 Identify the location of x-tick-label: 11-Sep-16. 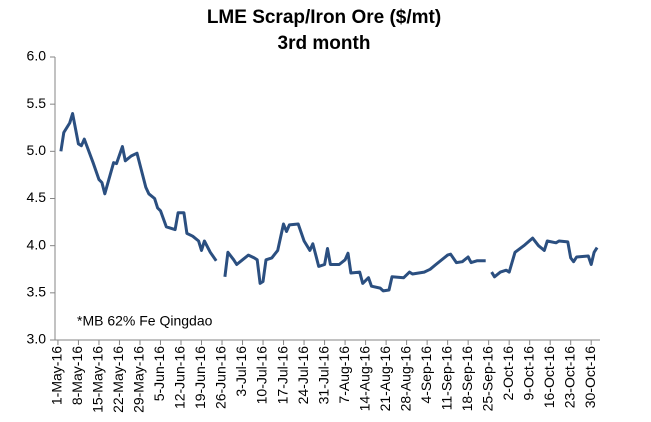
(446, 378).